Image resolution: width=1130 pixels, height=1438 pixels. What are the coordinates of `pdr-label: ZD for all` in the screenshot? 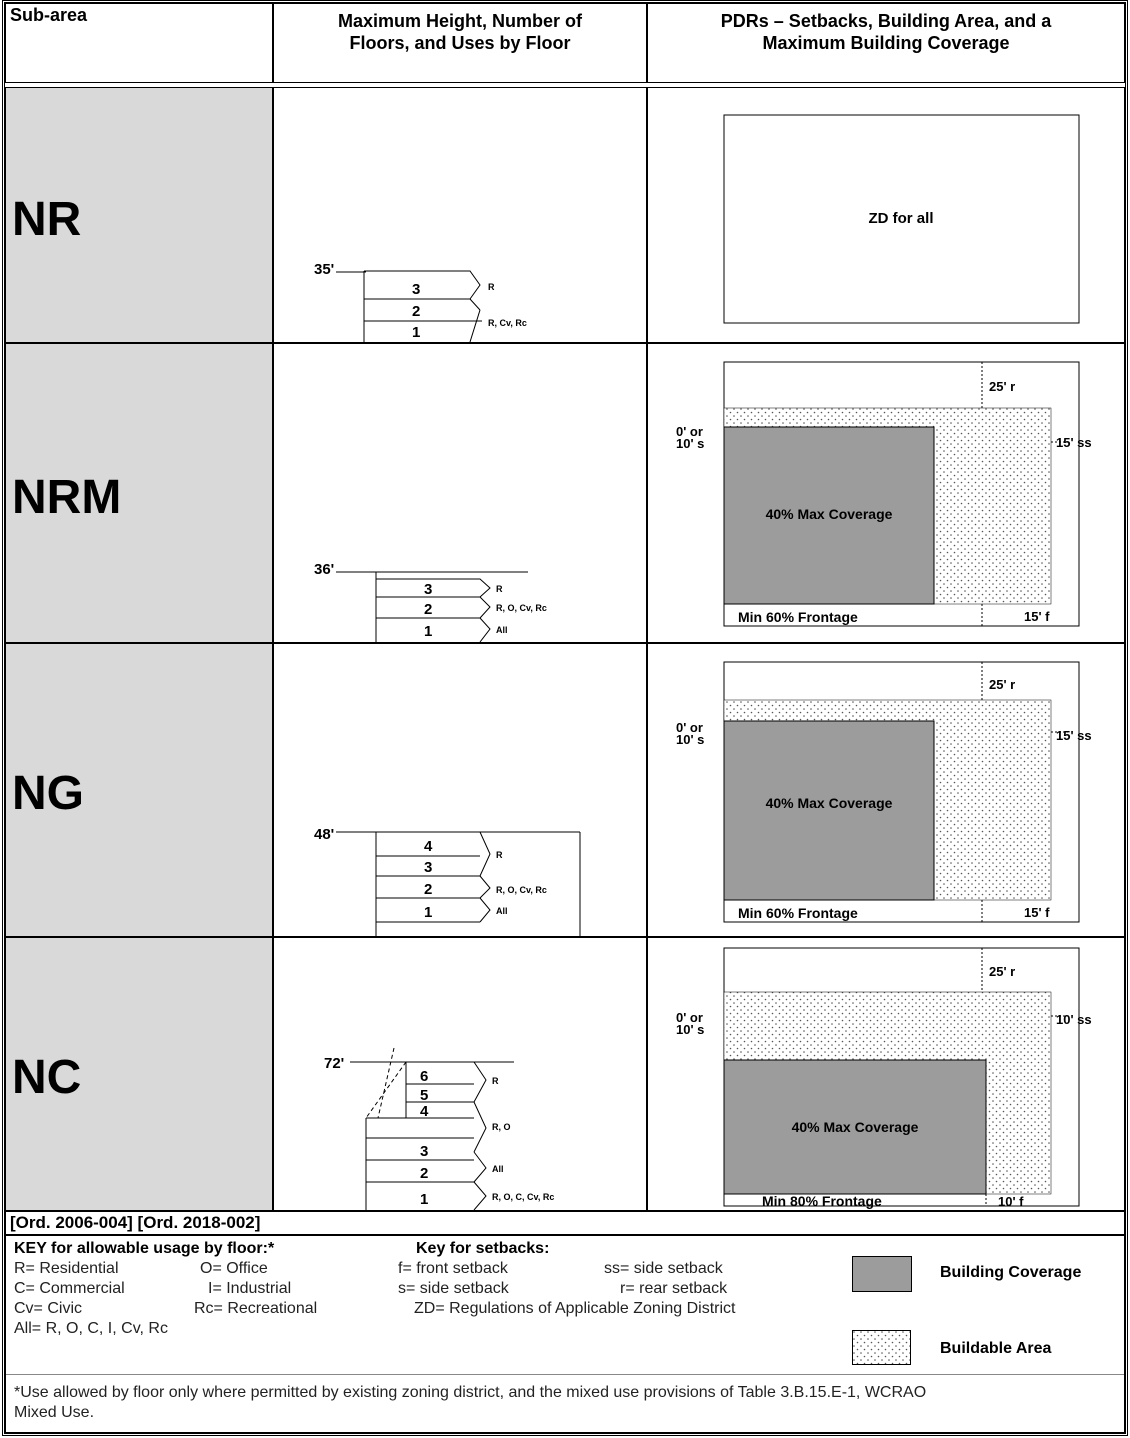 It's located at (900, 218).